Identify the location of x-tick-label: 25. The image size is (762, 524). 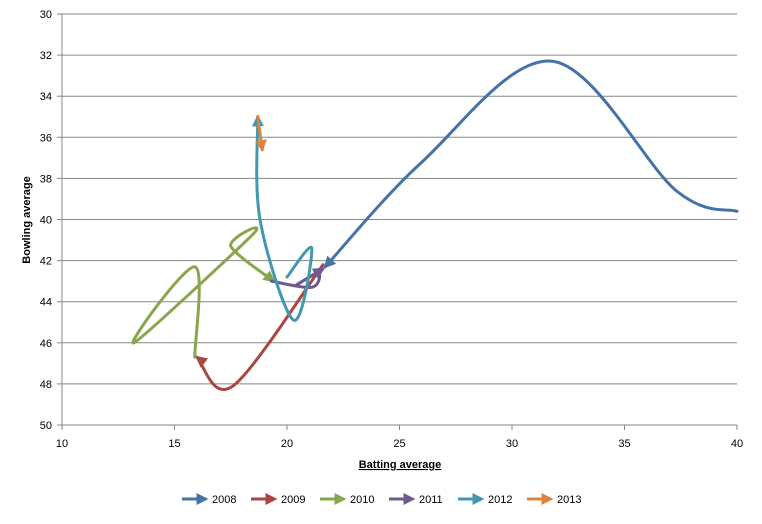
(399, 444).